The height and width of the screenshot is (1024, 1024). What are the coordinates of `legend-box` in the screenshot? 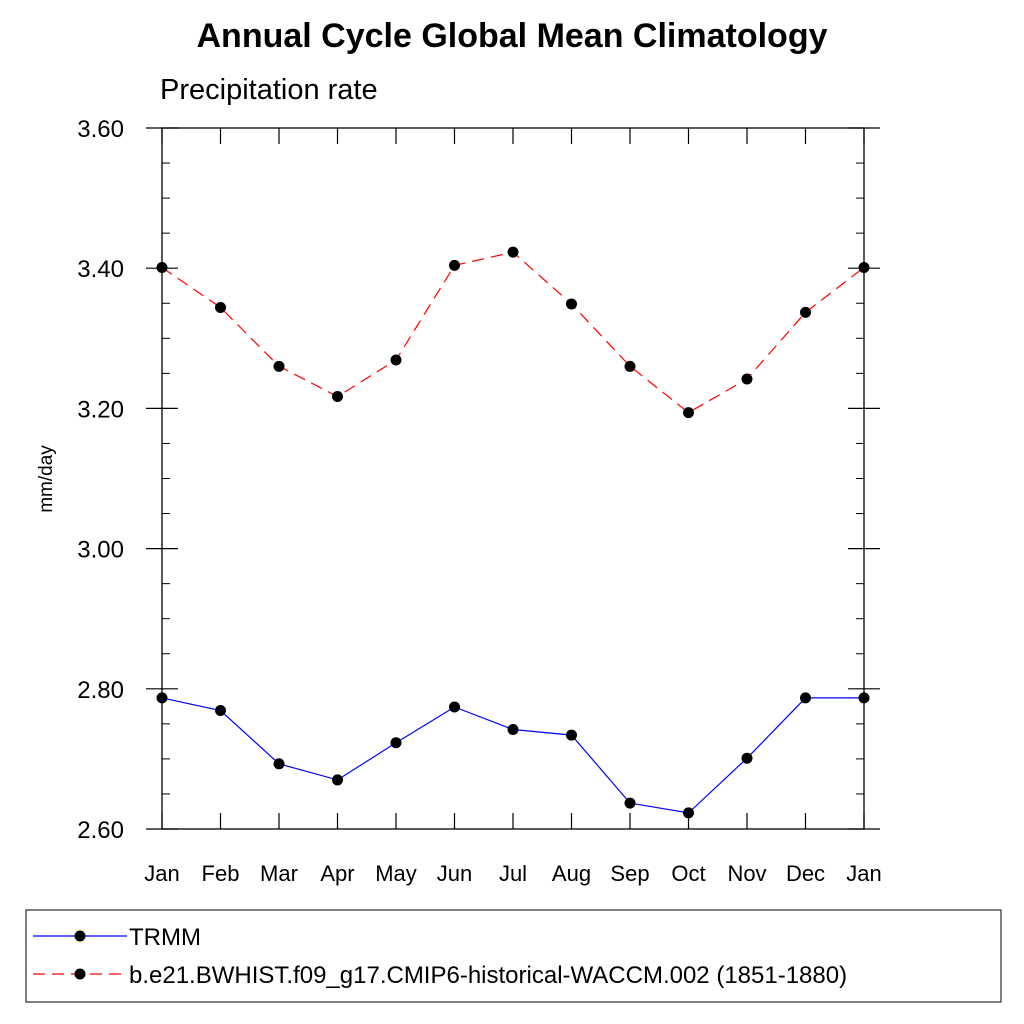 It's located at (513, 956).